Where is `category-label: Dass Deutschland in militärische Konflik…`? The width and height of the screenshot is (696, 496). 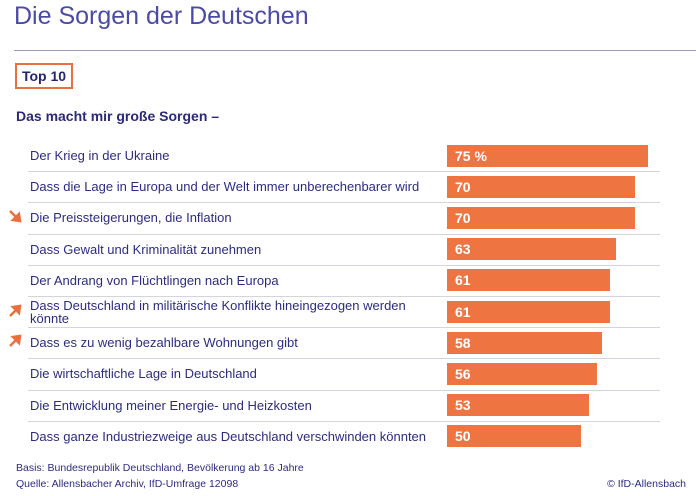 category-label: Dass Deutschland in militärische Konflik… is located at coordinates (218, 311).